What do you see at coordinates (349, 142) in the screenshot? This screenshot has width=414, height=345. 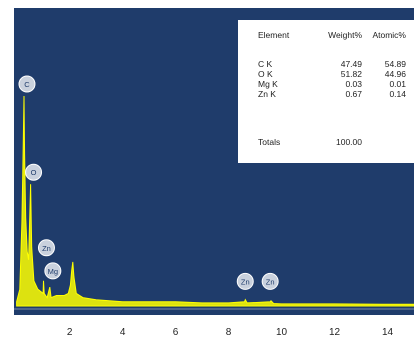 I see `totals-value: 100.00` at bounding box center [349, 142].